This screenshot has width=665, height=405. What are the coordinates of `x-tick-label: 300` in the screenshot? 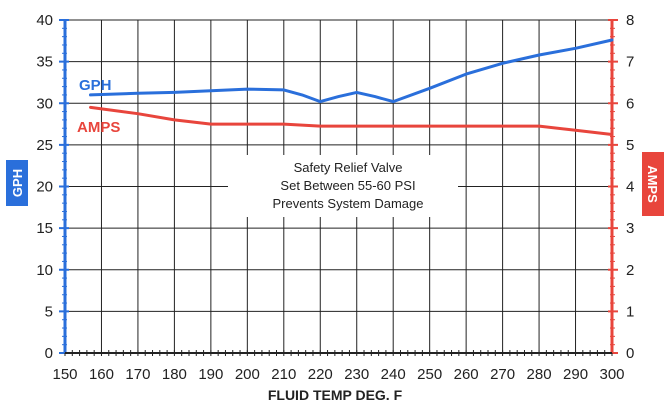 It's located at (611, 374).